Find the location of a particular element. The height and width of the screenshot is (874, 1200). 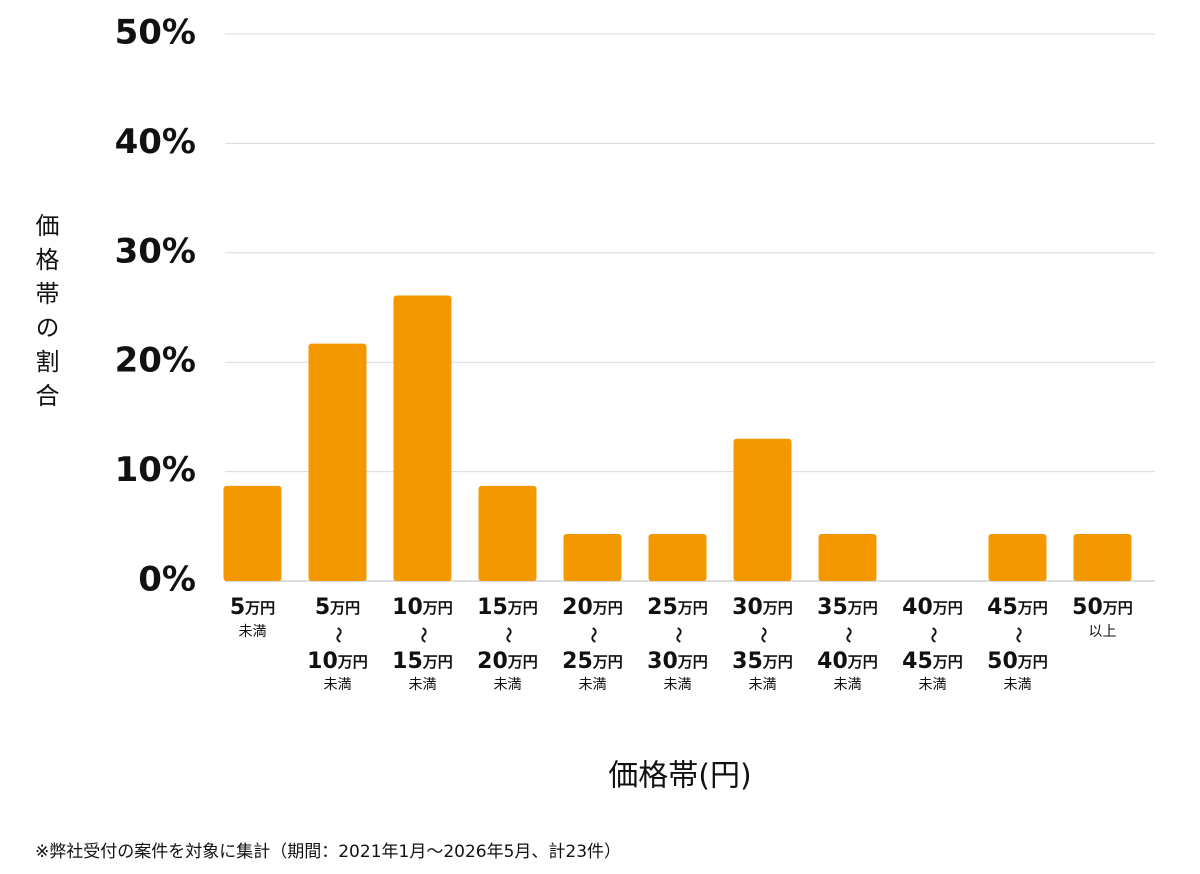

y-tick-label: 50% is located at coordinates (155, 33).